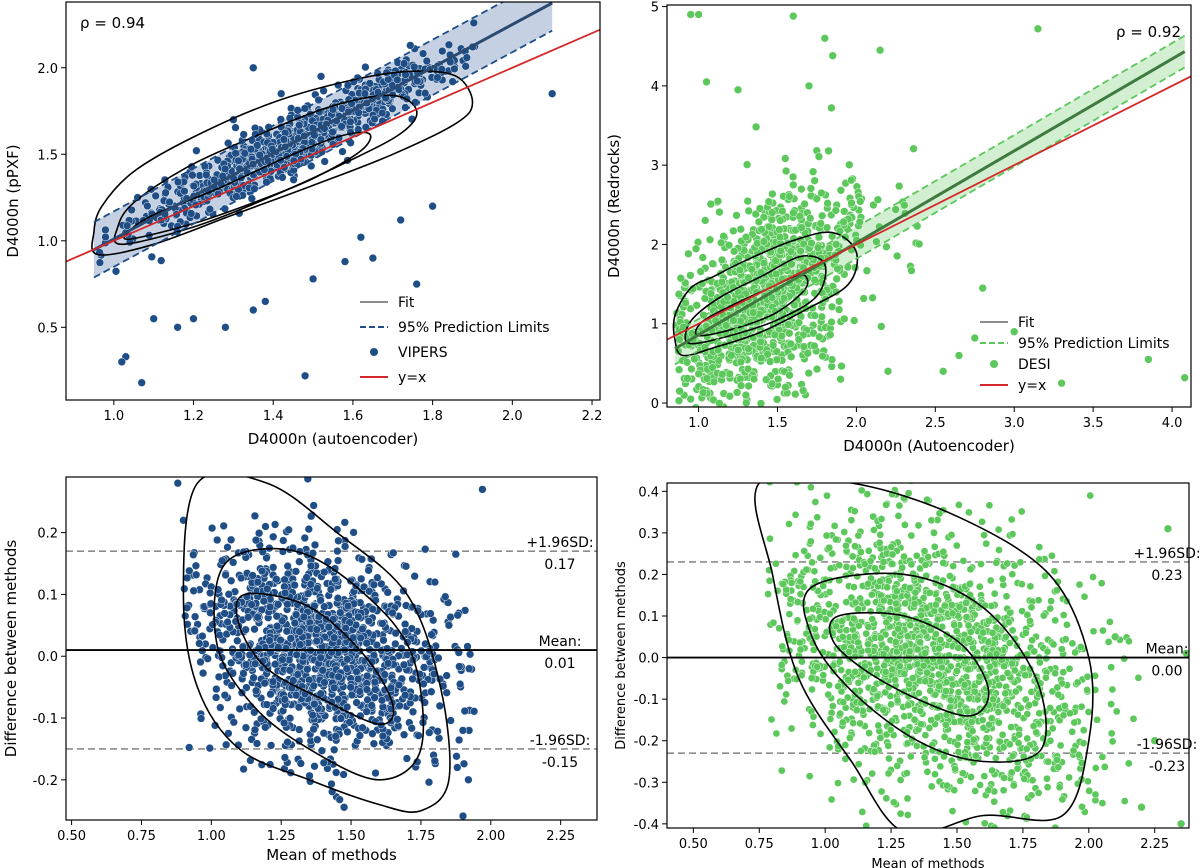 The height and width of the screenshot is (868, 1200). Describe the element at coordinates (315, 659) in the screenshot. I see `density-contour` at that location.